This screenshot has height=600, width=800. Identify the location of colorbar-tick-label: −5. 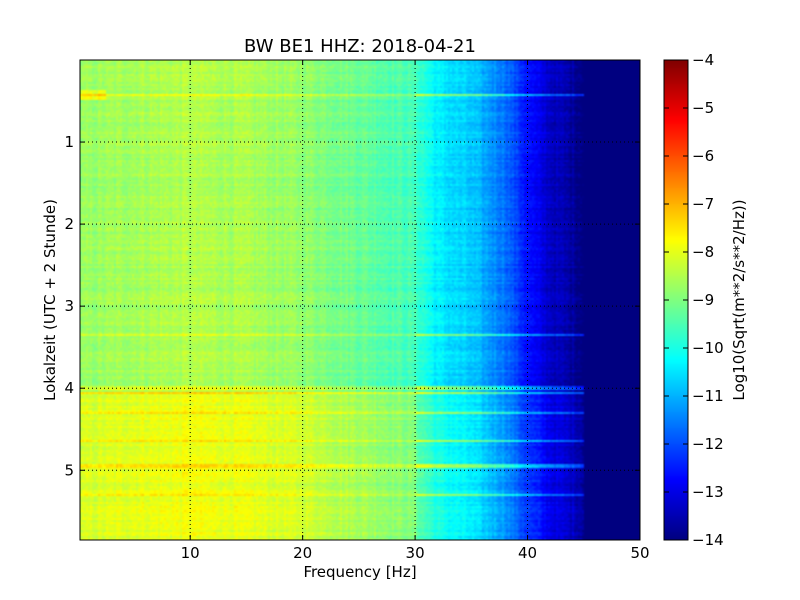
(703, 108).